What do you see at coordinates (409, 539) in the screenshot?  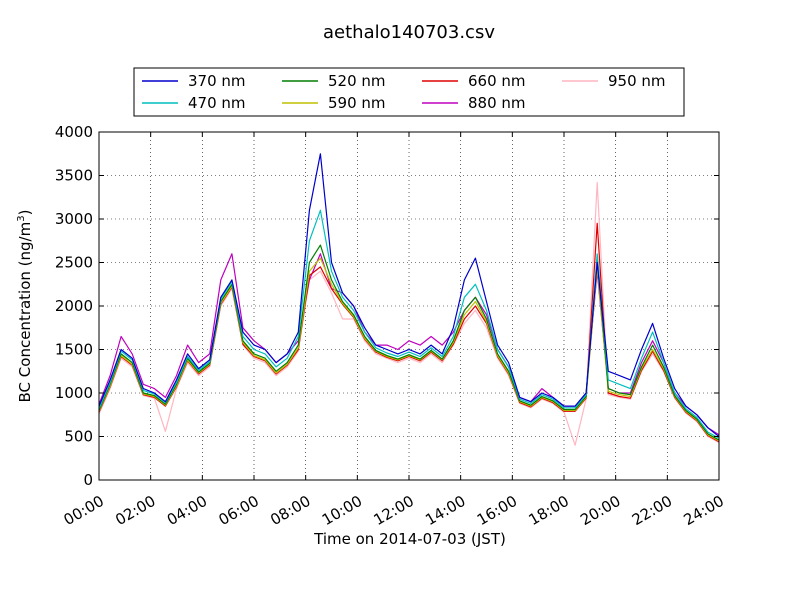 I see `x-axis-label: Time on 2014-07-03 (JST)` at bounding box center [409, 539].